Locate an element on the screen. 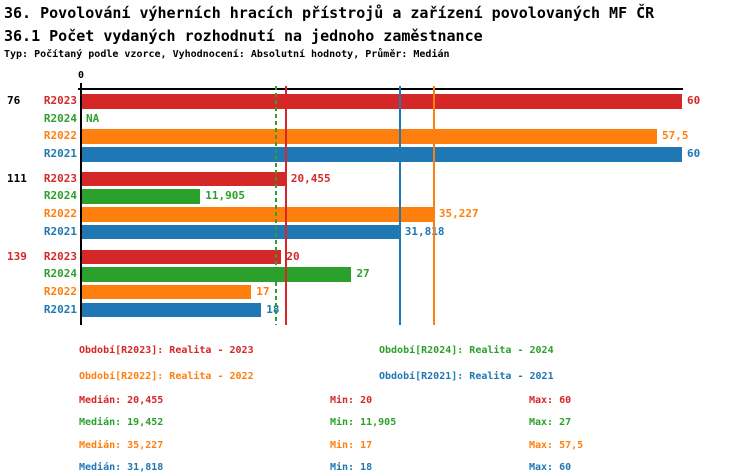 This screenshot has width=750, height=476. stat-max-R2023: Max: 60 is located at coordinates (550, 400).